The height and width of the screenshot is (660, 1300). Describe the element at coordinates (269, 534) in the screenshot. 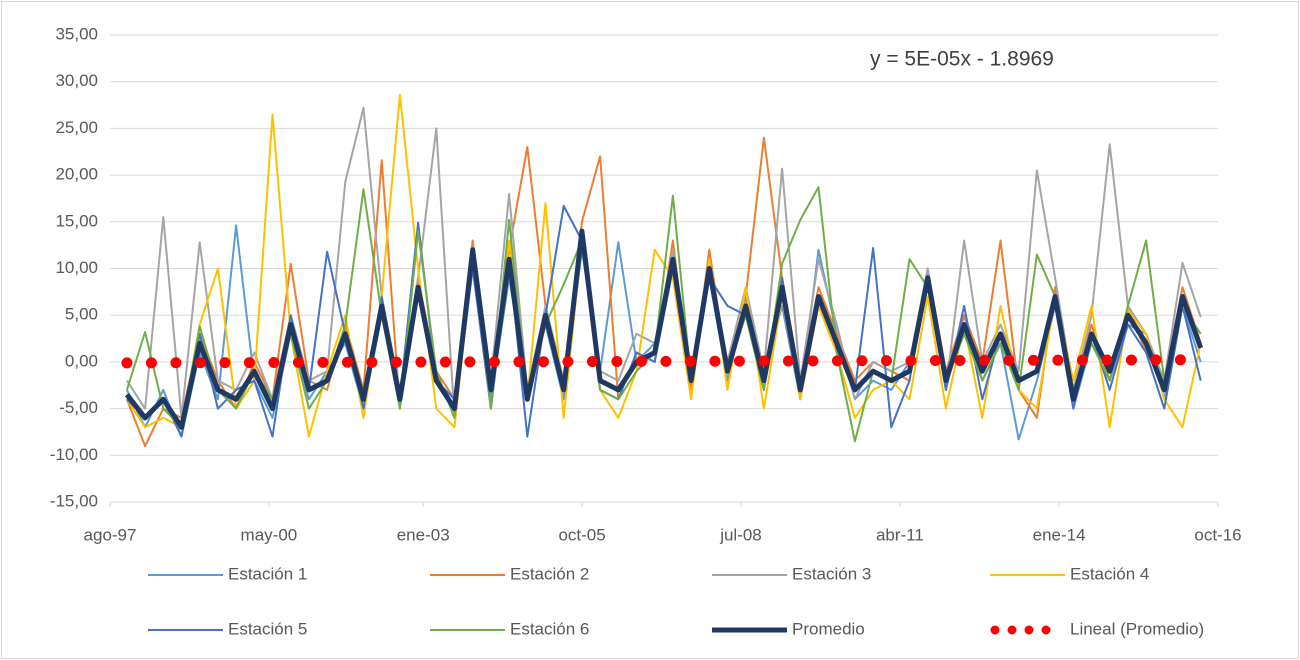

I see `x-tick-label: may-00` at that location.